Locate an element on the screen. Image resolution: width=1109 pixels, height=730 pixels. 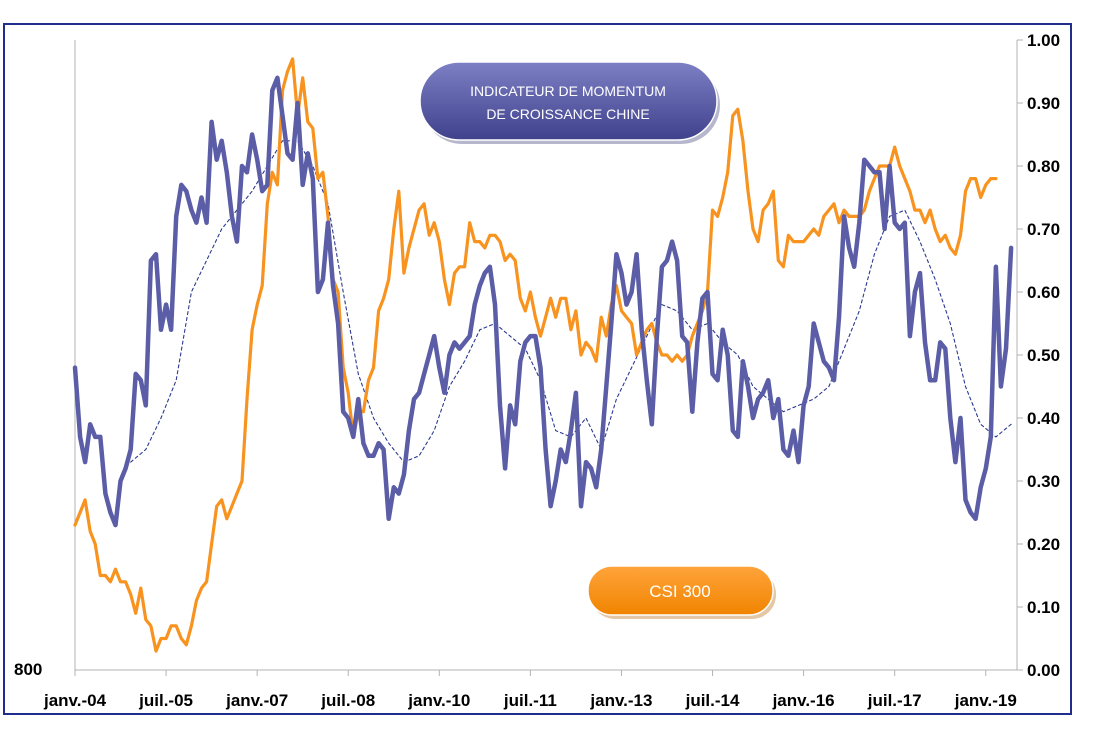
right-axis-tick-label: 0.60 is located at coordinates (1043, 292).